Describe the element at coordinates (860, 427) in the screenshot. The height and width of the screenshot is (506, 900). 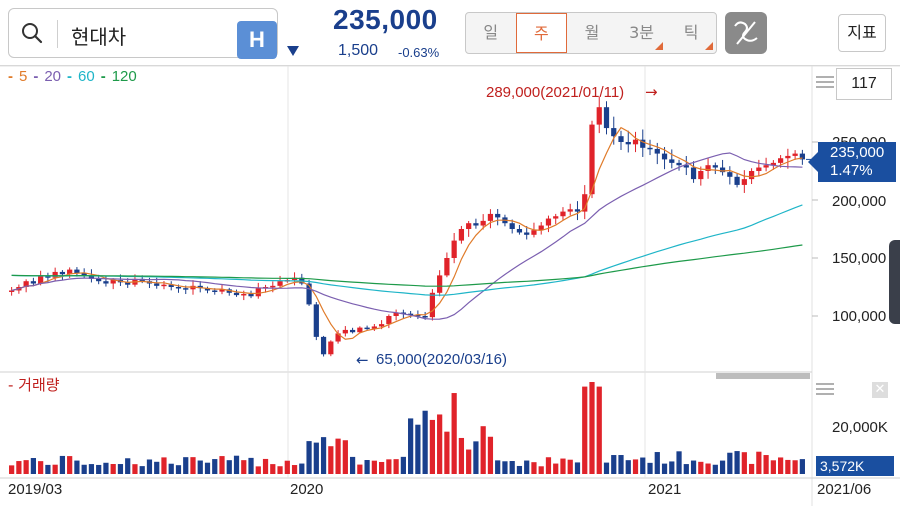
I see `volume-axis-label: 20,000K` at that location.